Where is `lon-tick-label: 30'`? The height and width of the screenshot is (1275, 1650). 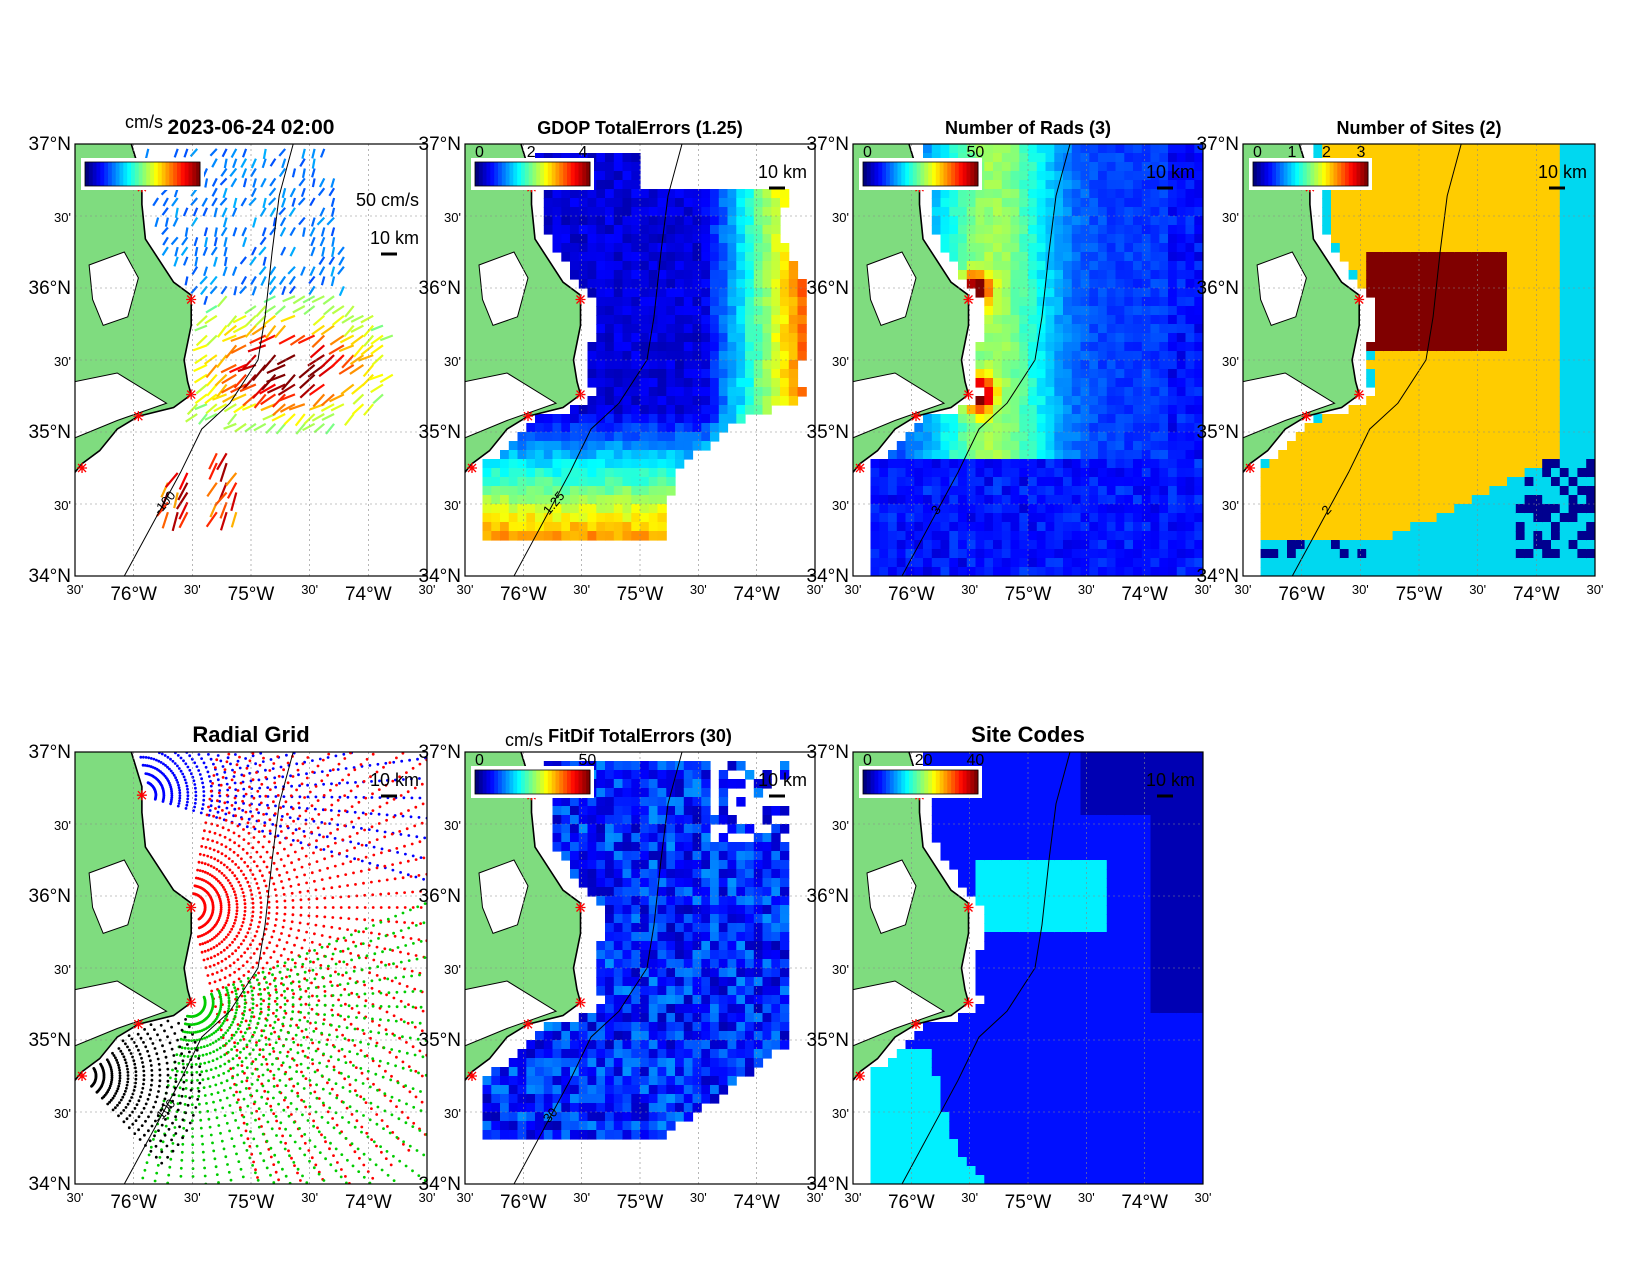
lon-tick-label: 30' is located at coordinates (815, 589).